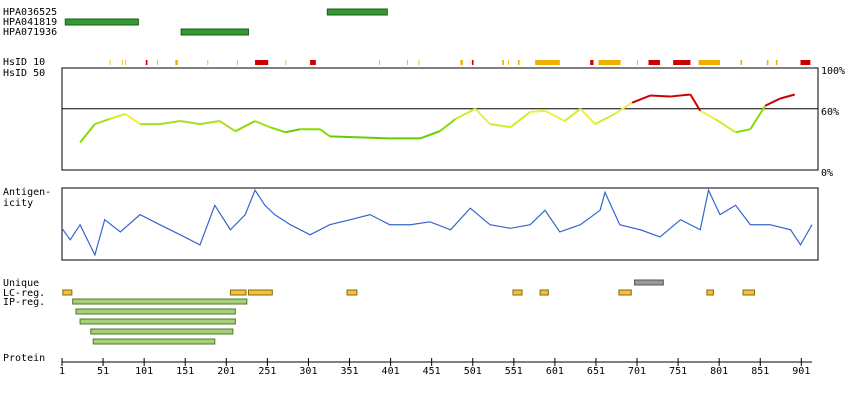  I want to click on hsid-tick-label: 0%, so click(827, 173).